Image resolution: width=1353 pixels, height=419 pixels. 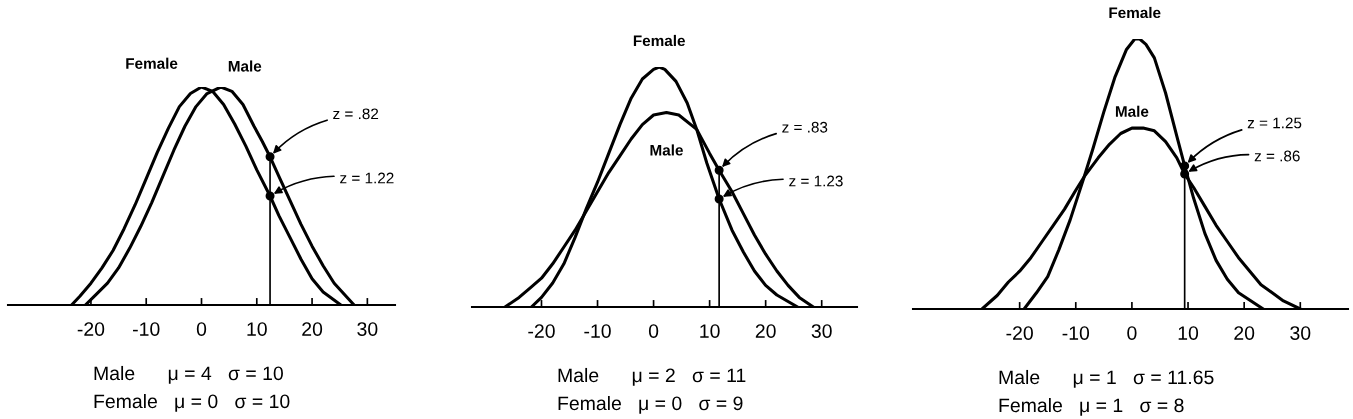 What do you see at coordinates (652, 376) in the screenshot?
I see `text: Male μ = 2 σ = 11` at bounding box center [652, 376].